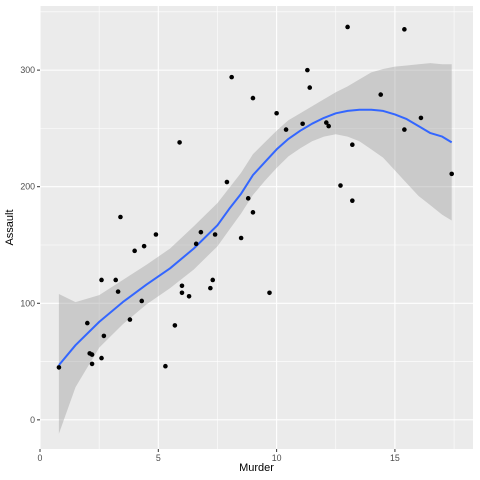 This screenshot has width=480, height=480. Describe the element at coordinates (219, 456) in the screenshot. I see `x-axis: 0 5 10 15` at that location.